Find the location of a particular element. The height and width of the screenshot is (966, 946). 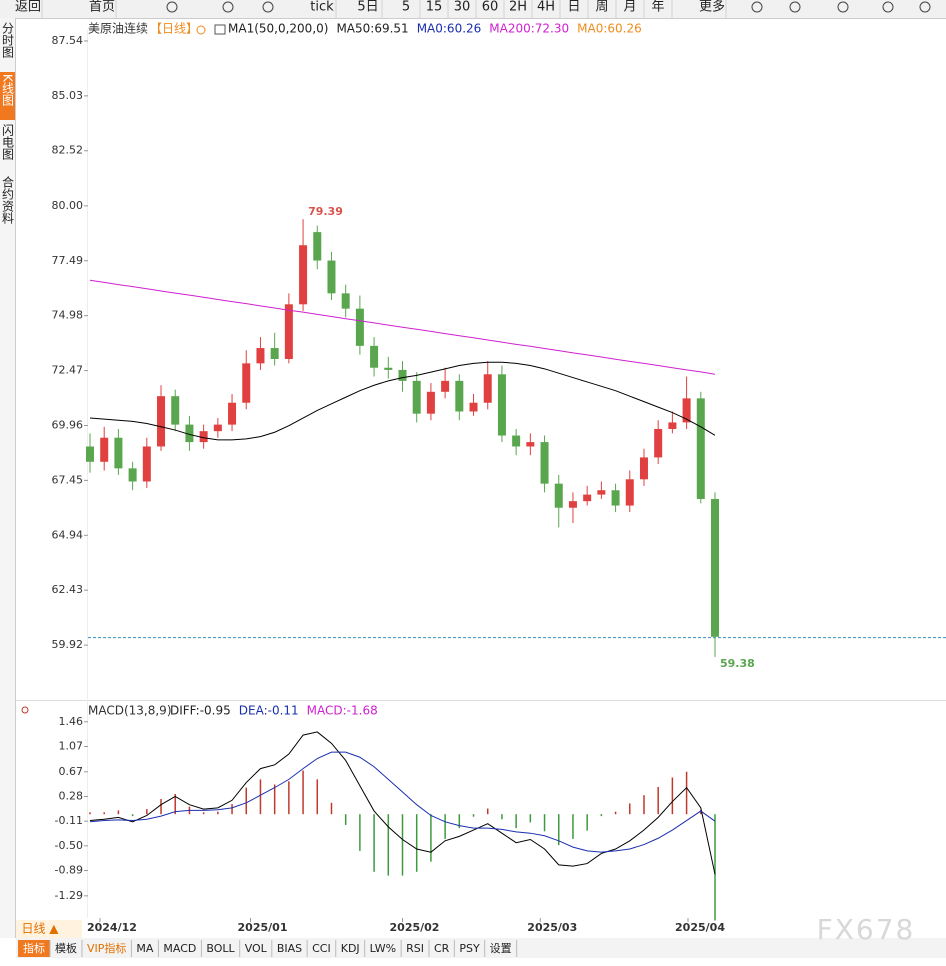

indicator-tab: 指标 is located at coordinates (34, 948).